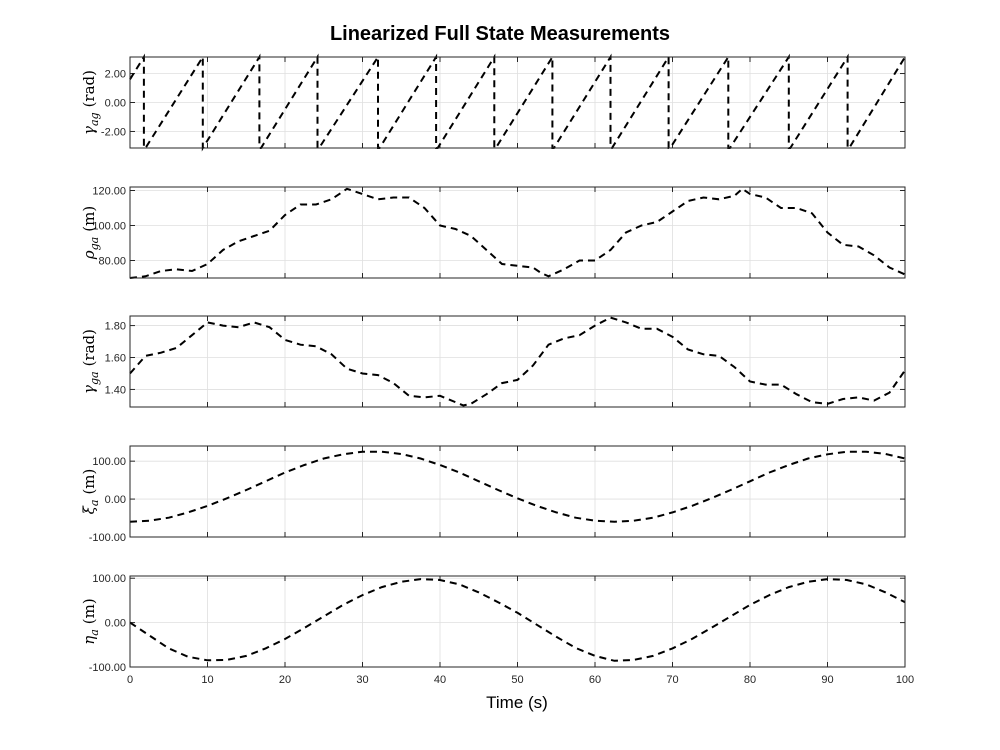 Image resolution: width=1000 pixels, height=750 pixels. What do you see at coordinates (207, 680) in the screenshot?
I see `x-tick-label: 10` at bounding box center [207, 680].